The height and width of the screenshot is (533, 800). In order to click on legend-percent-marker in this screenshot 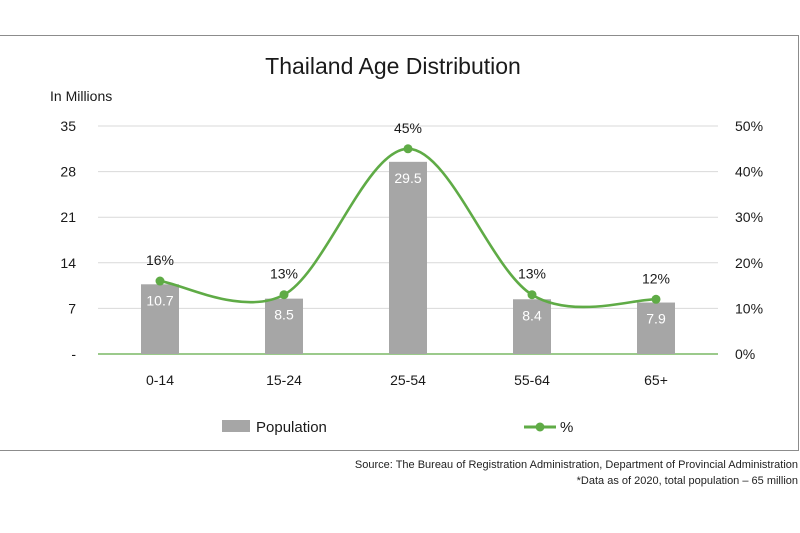, I will do `click(540, 427)`.